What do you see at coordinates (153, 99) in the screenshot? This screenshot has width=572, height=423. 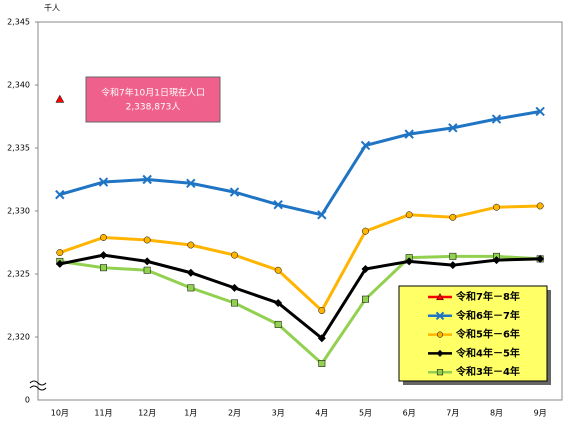 I see `annotation-box` at bounding box center [153, 99].